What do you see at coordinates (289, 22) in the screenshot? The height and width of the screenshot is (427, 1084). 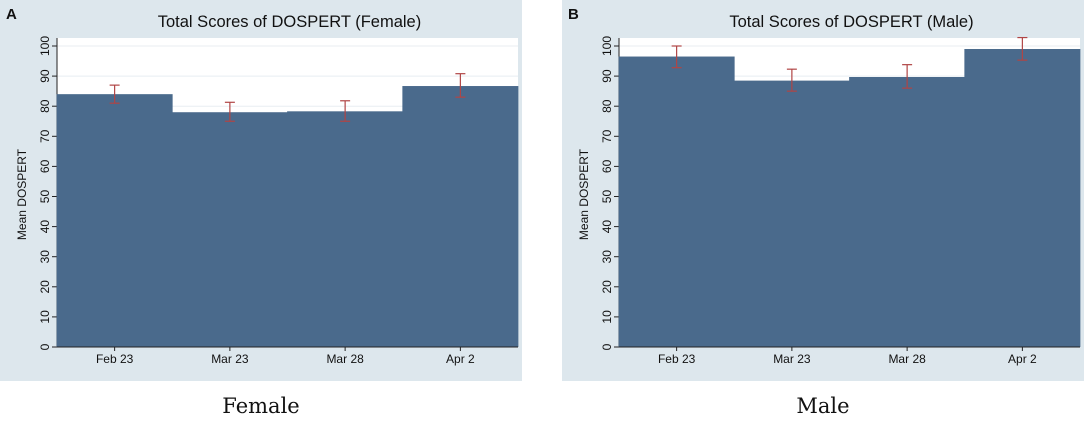 I see `chart-title: Total Scores of DOSPERT (Female)` at bounding box center [289, 22].